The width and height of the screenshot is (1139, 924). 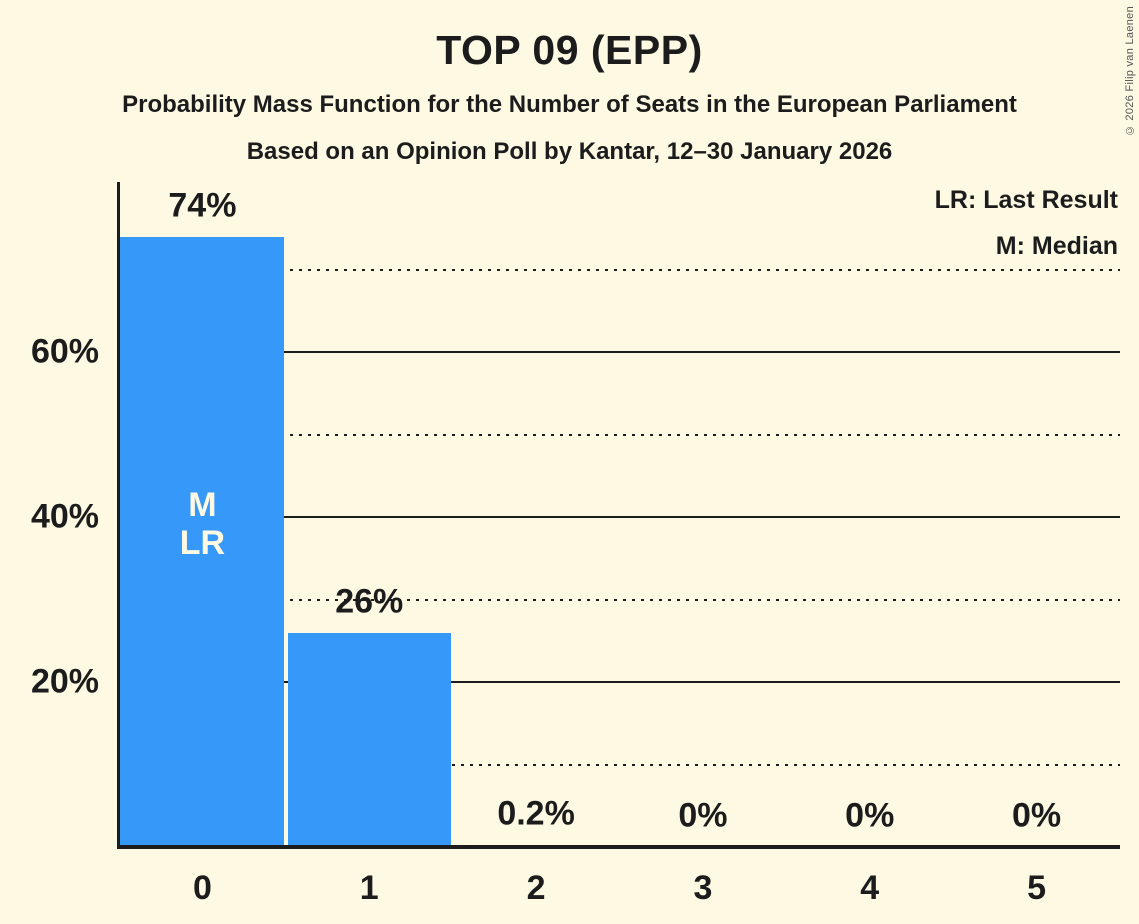 What do you see at coordinates (703, 888) in the screenshot?
I see `x-tick-label-3: 3` at bounding box center [703, 888].